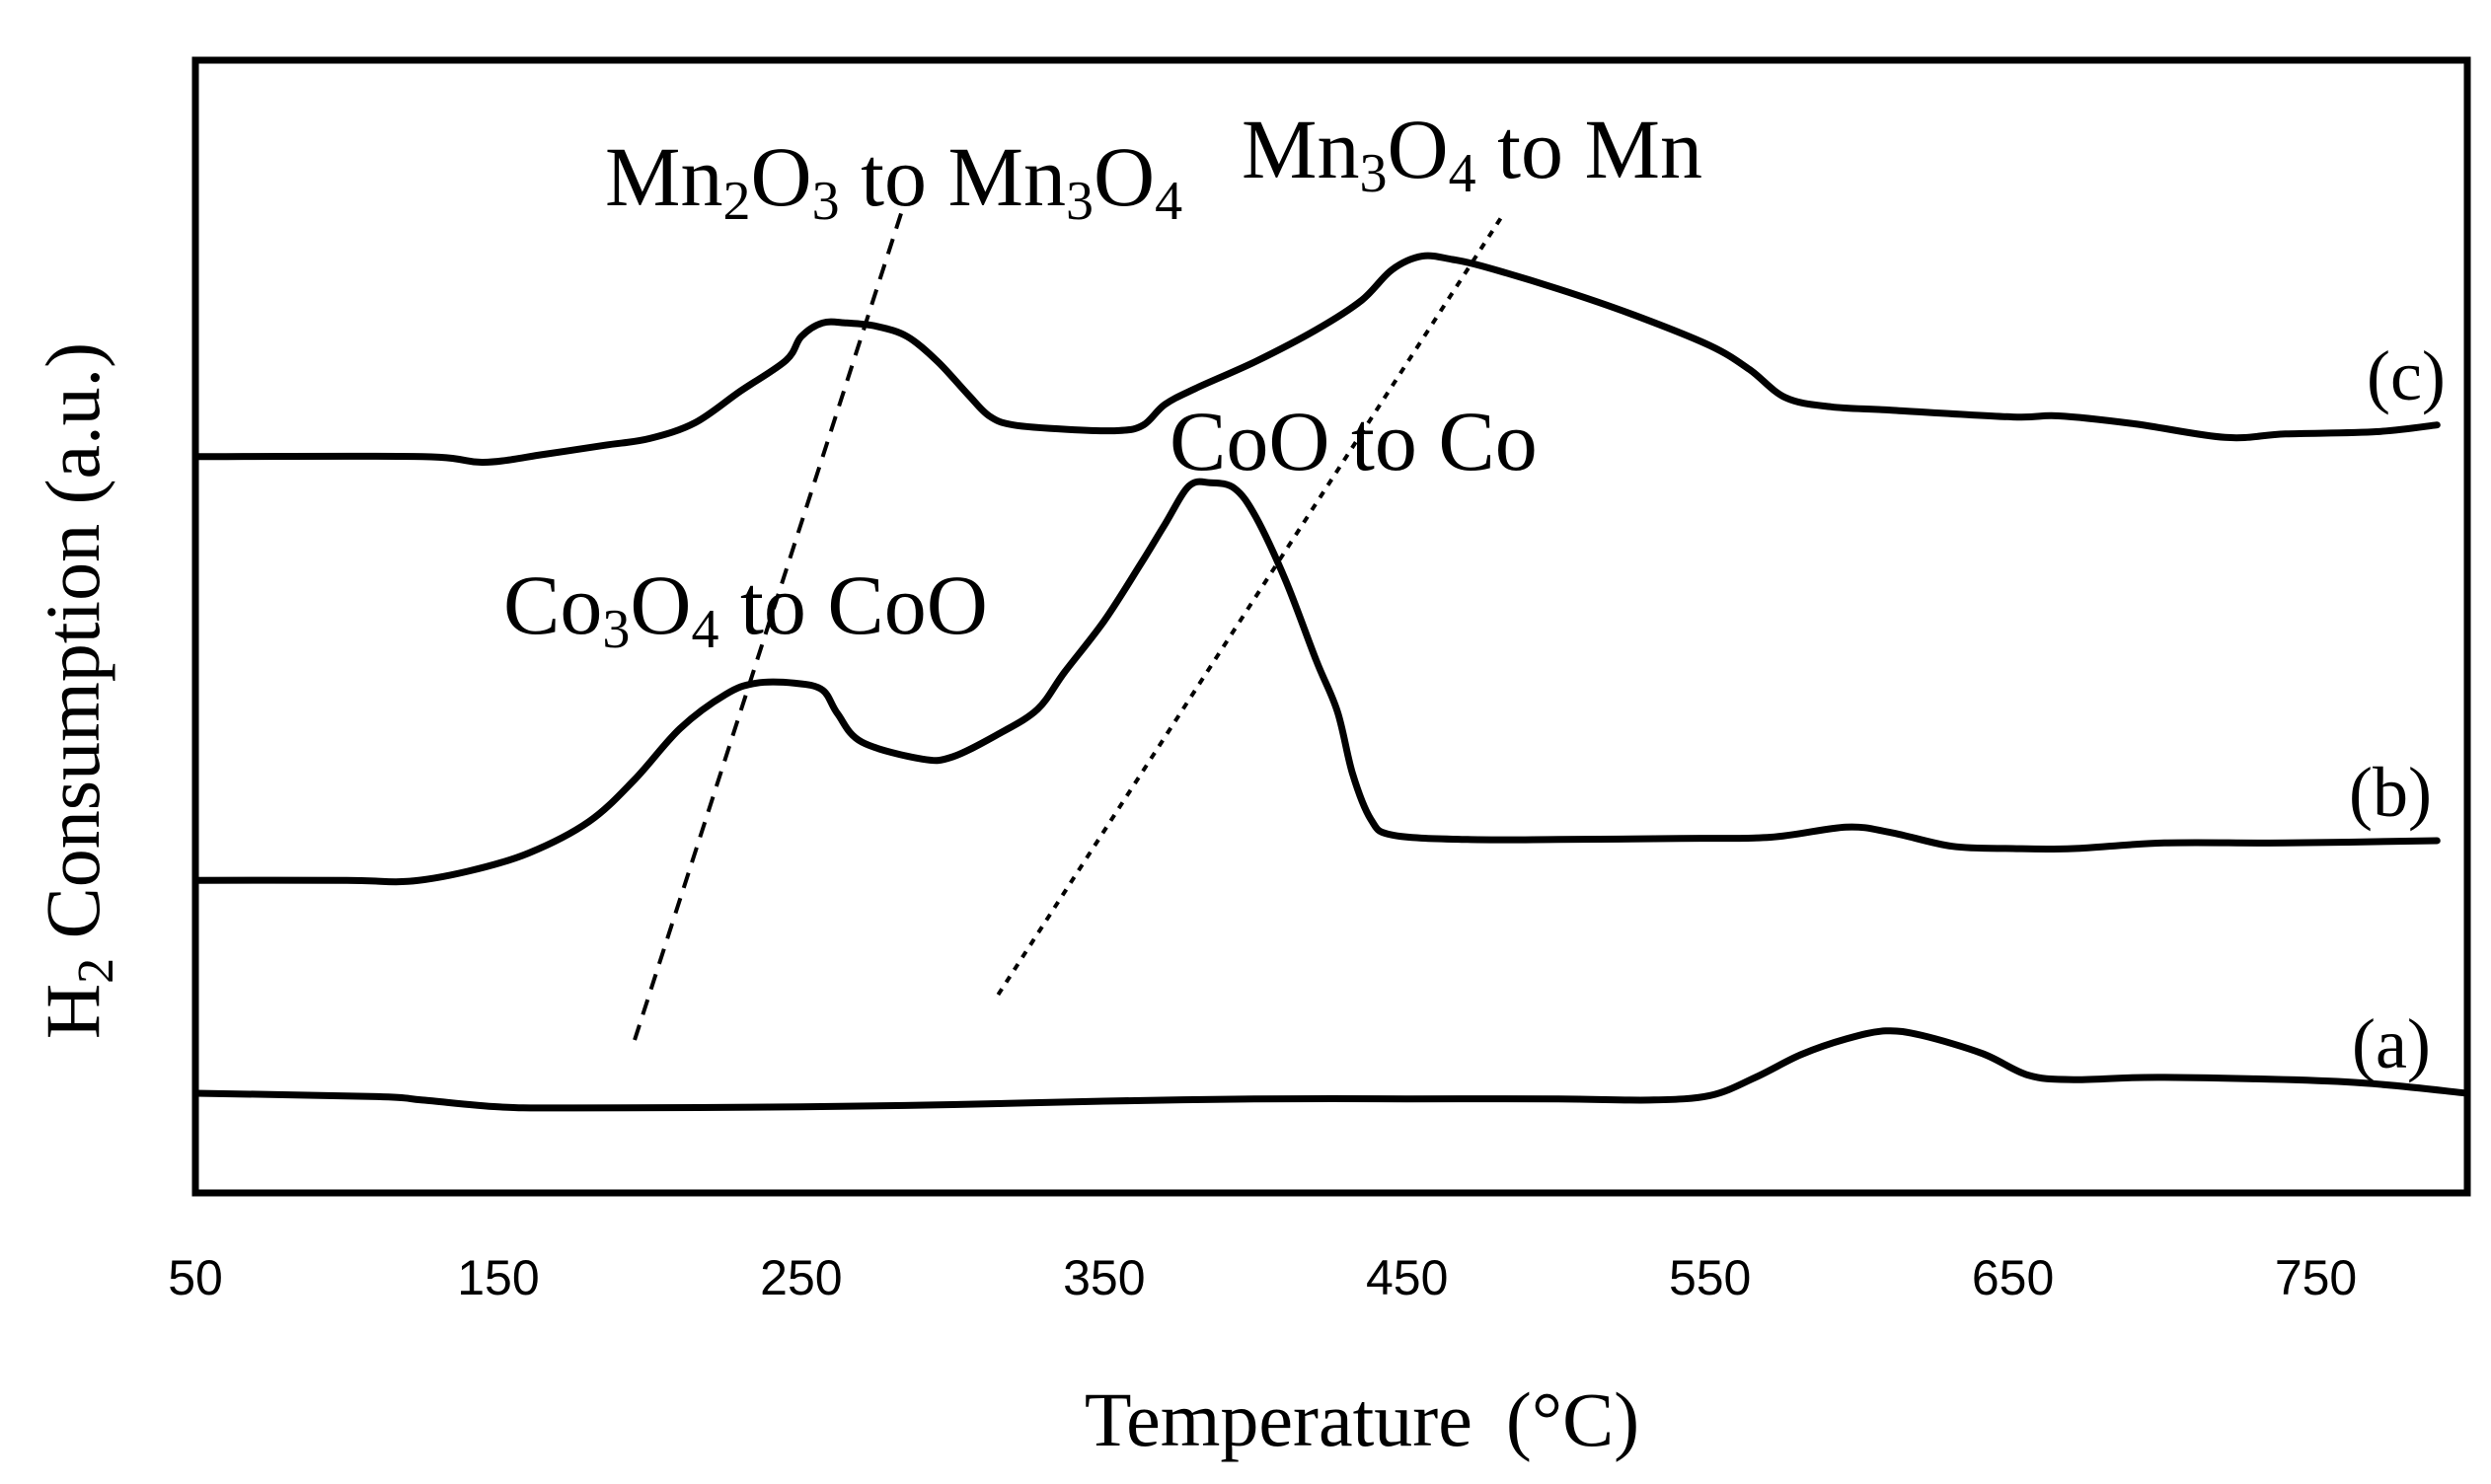  I want to click on x-tick-label: 750, so click(2316, 1277).